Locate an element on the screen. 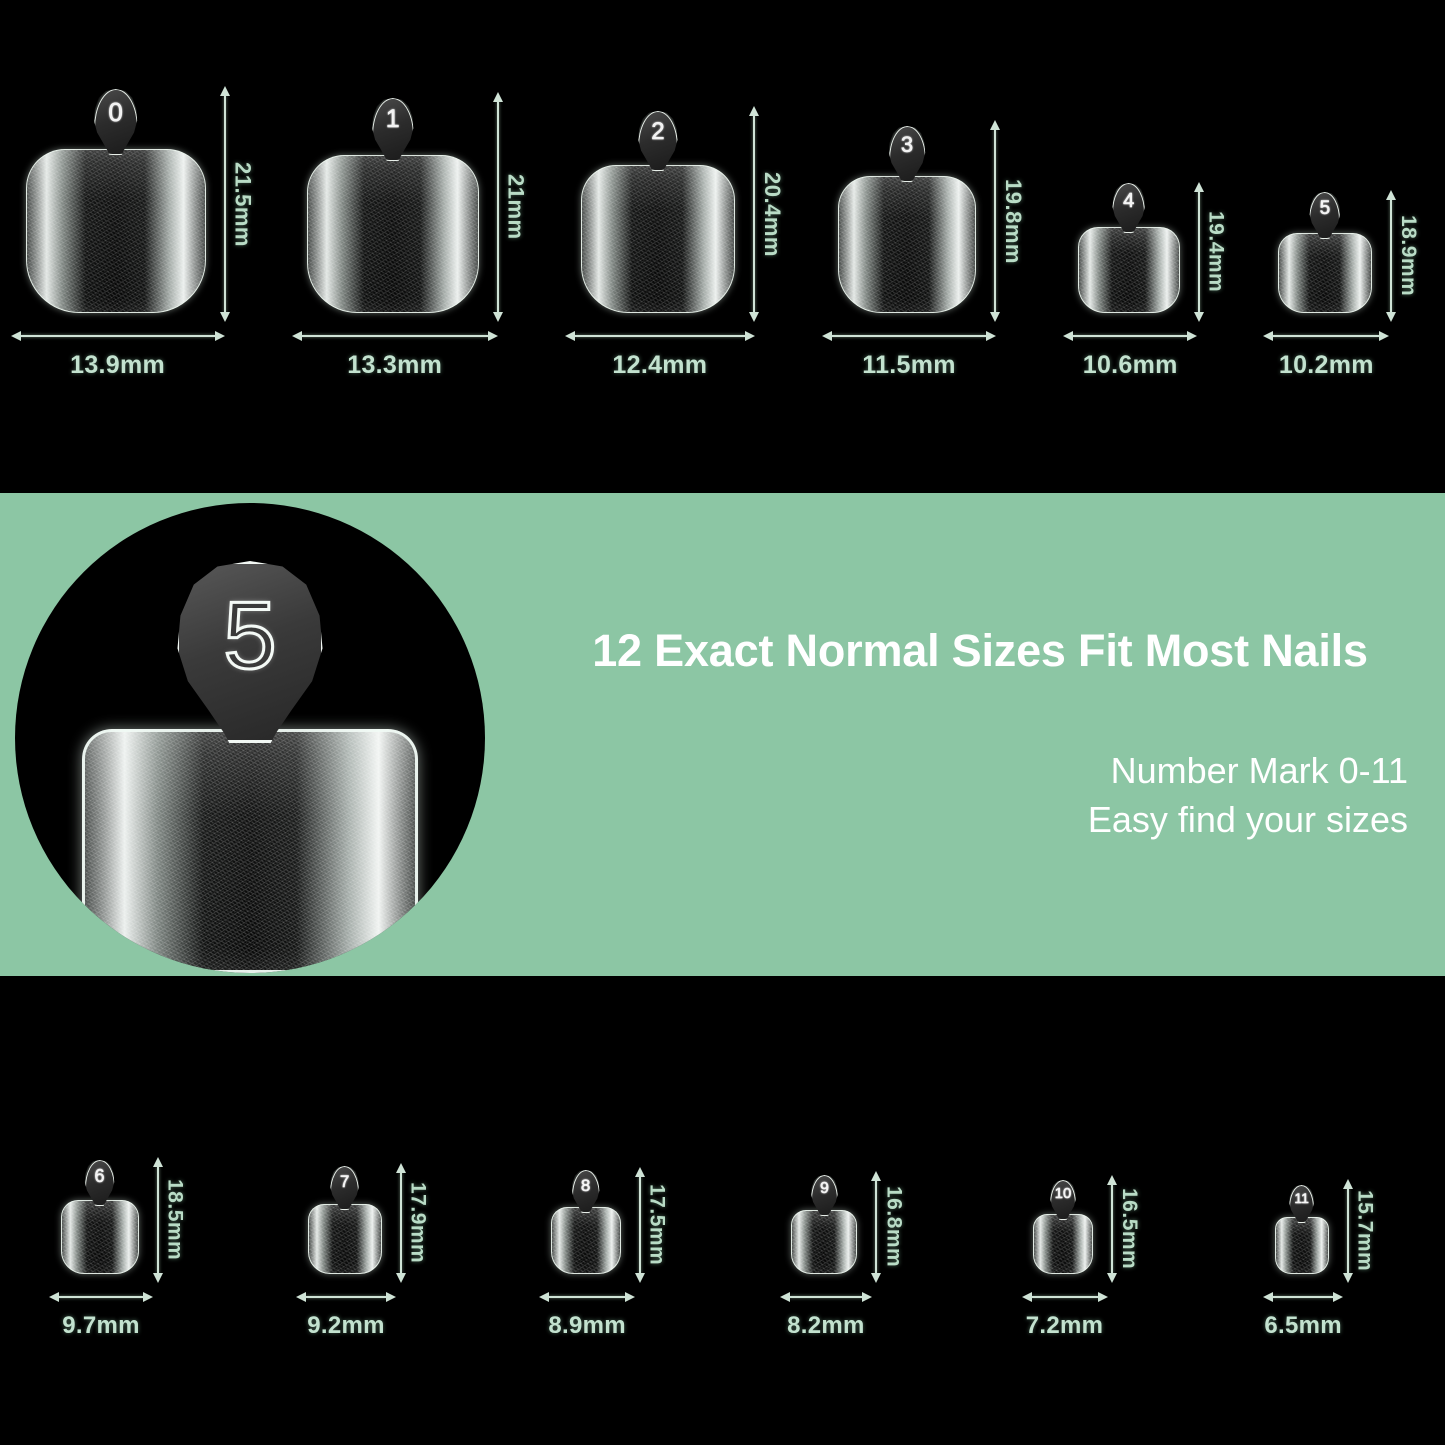 This screenshot has height=1445, width=1445. width-dimension: 10.6mm is located at coordinates (1130, 357).